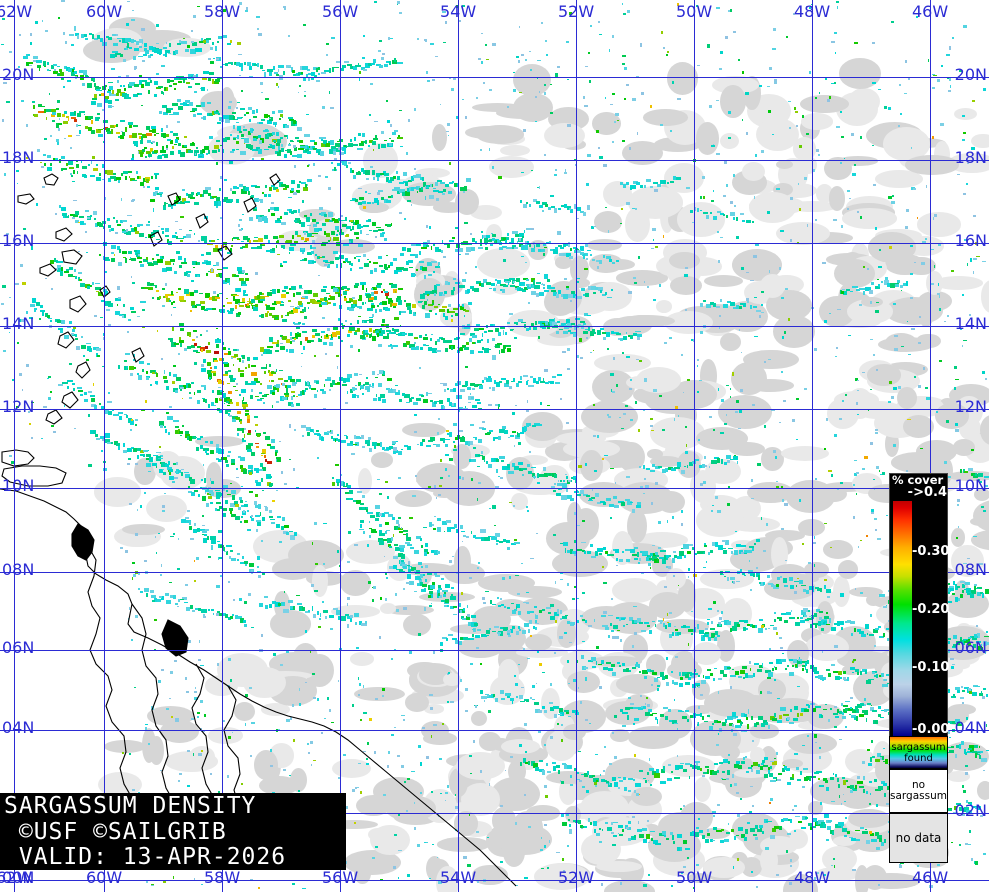 Image resolution: width=989 pixels, height=892 pixels. I want to click on gridline-lon-52W, so click(576, 446).